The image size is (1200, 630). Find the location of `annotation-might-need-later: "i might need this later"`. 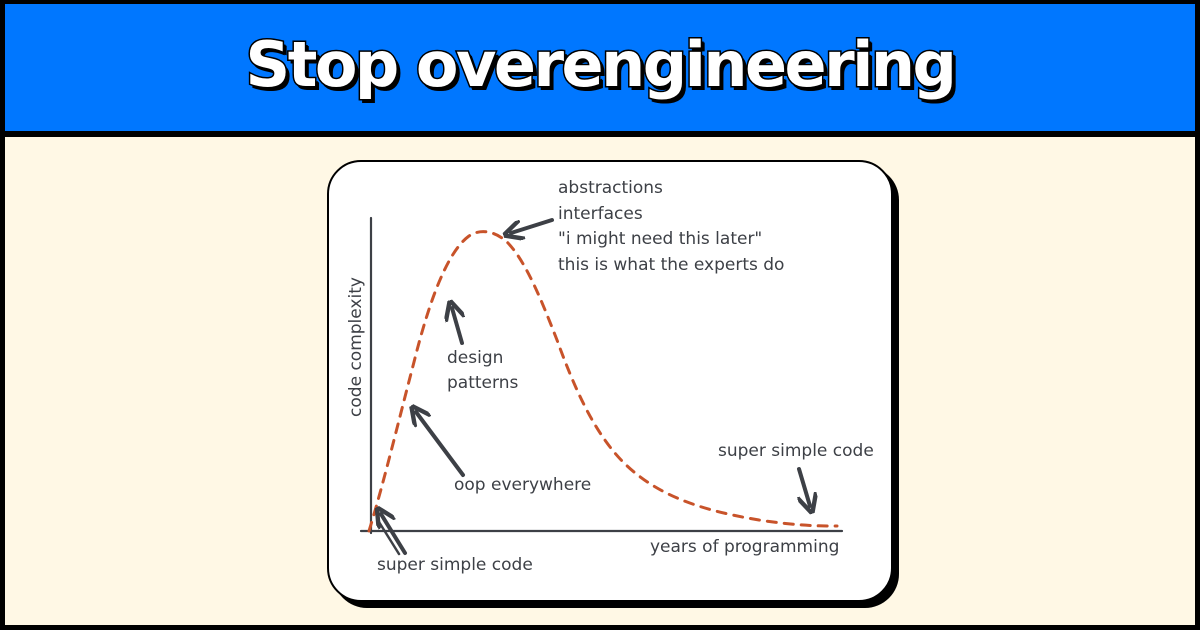

annotation-might-need-later: "i might need this later" is located at coordinates (660, 239).